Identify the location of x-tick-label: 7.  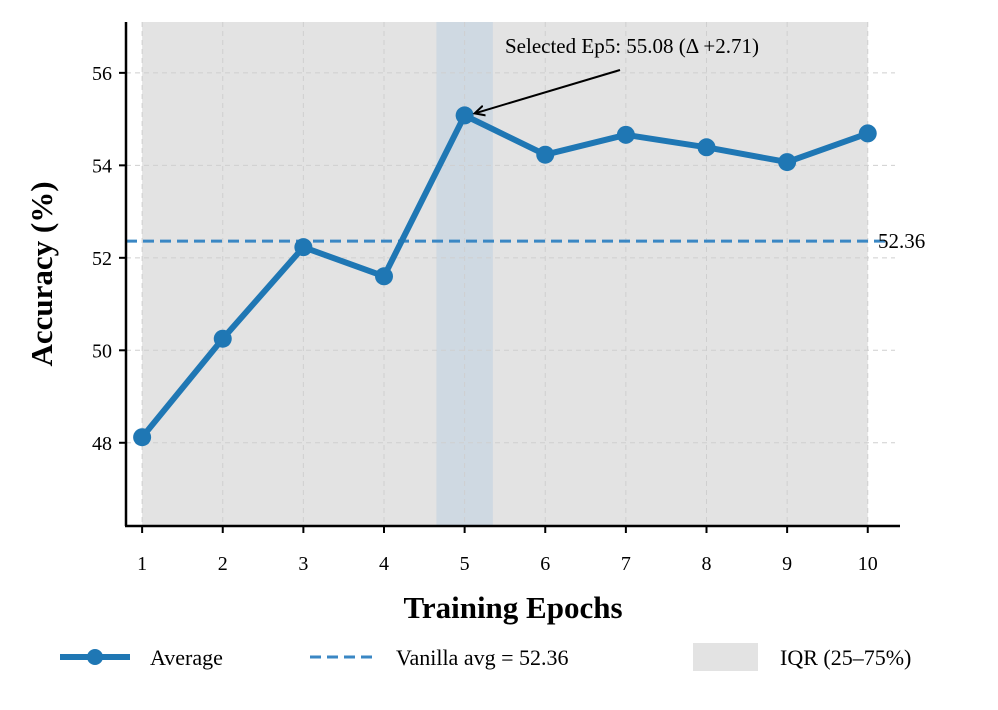
(626, 564).